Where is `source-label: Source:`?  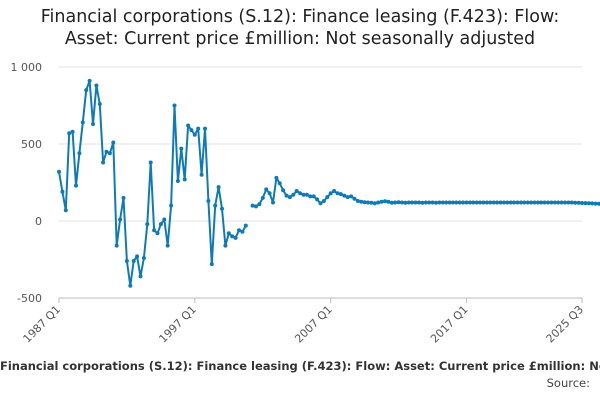
source-label: Source: is located at coordinates (568, 383).